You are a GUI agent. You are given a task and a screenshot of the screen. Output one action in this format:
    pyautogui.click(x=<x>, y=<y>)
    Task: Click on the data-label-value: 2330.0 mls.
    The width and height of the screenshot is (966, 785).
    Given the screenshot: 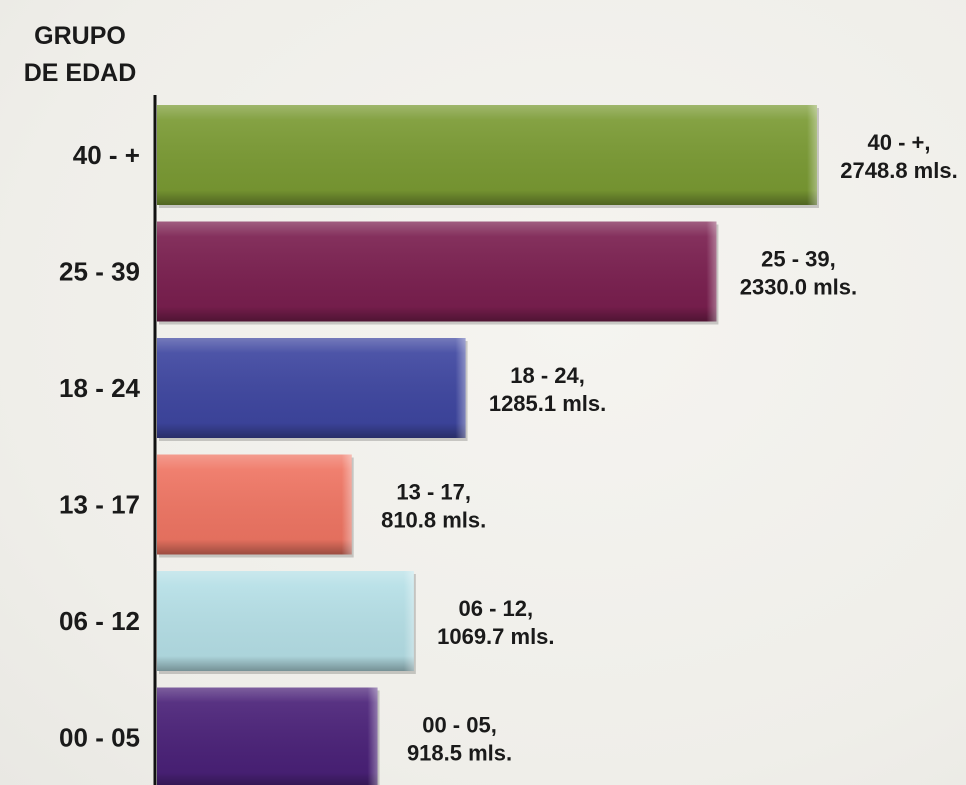 What is the action you would take?
    pyautogui.click(x=798, y=287)
    